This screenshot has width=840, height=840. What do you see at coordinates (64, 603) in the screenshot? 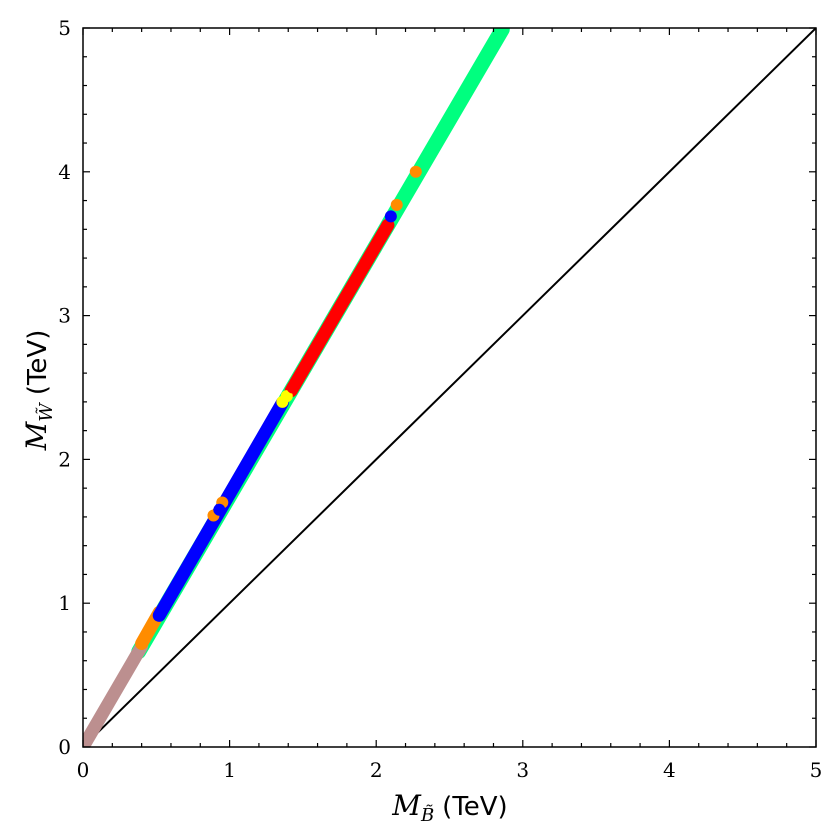
I see `y-tick-label: 1` at bounding box center [64, 603].